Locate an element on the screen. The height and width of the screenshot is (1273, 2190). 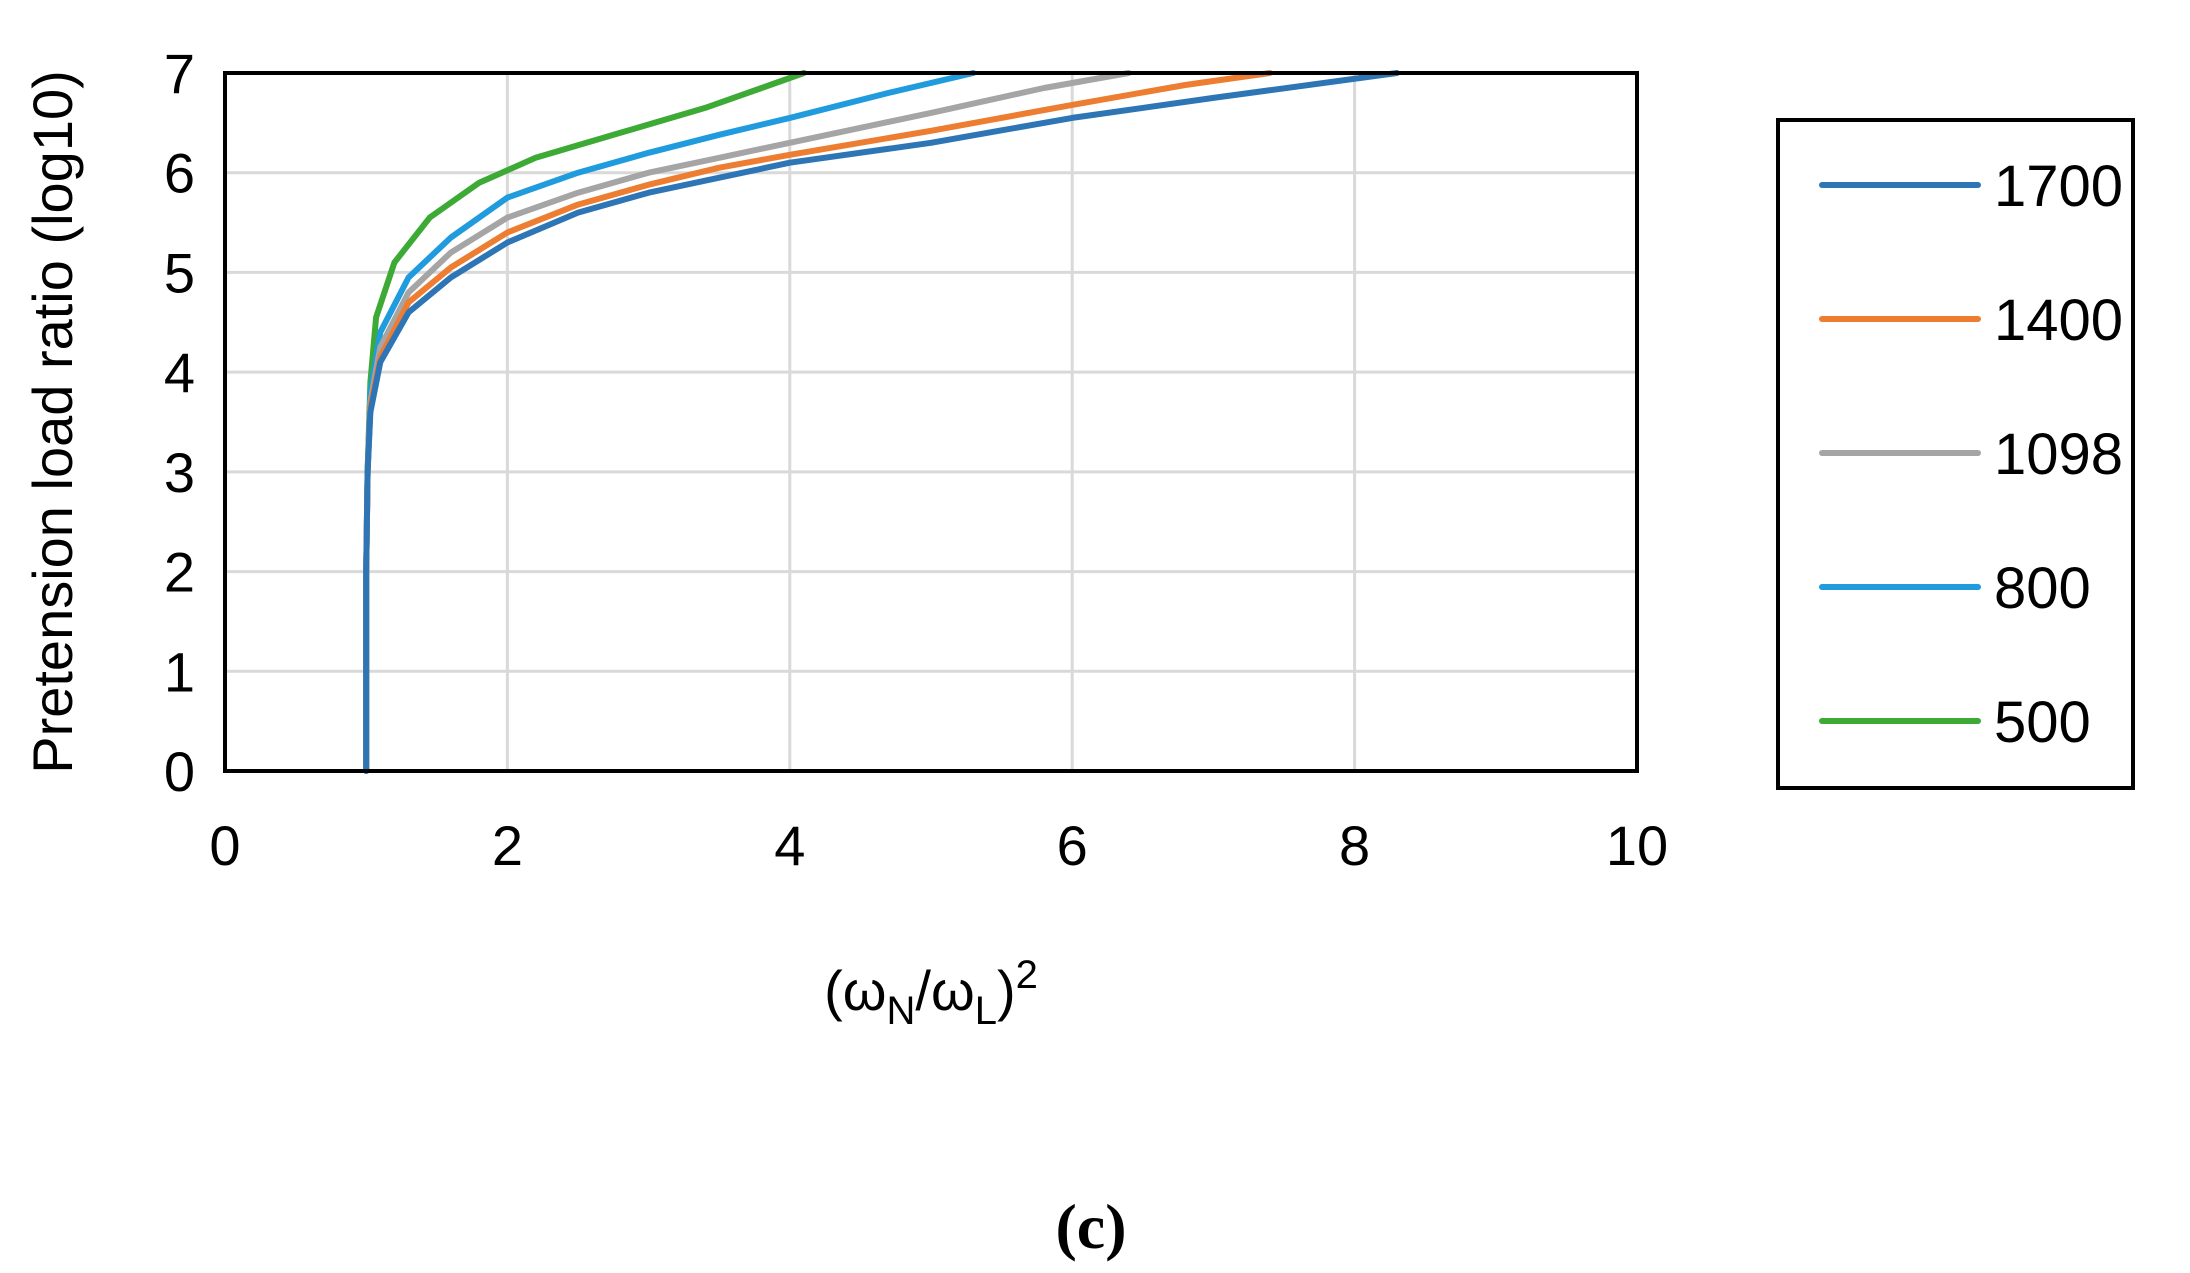
legend-label-1098: 1098 is located at coordinates (2058, 454).